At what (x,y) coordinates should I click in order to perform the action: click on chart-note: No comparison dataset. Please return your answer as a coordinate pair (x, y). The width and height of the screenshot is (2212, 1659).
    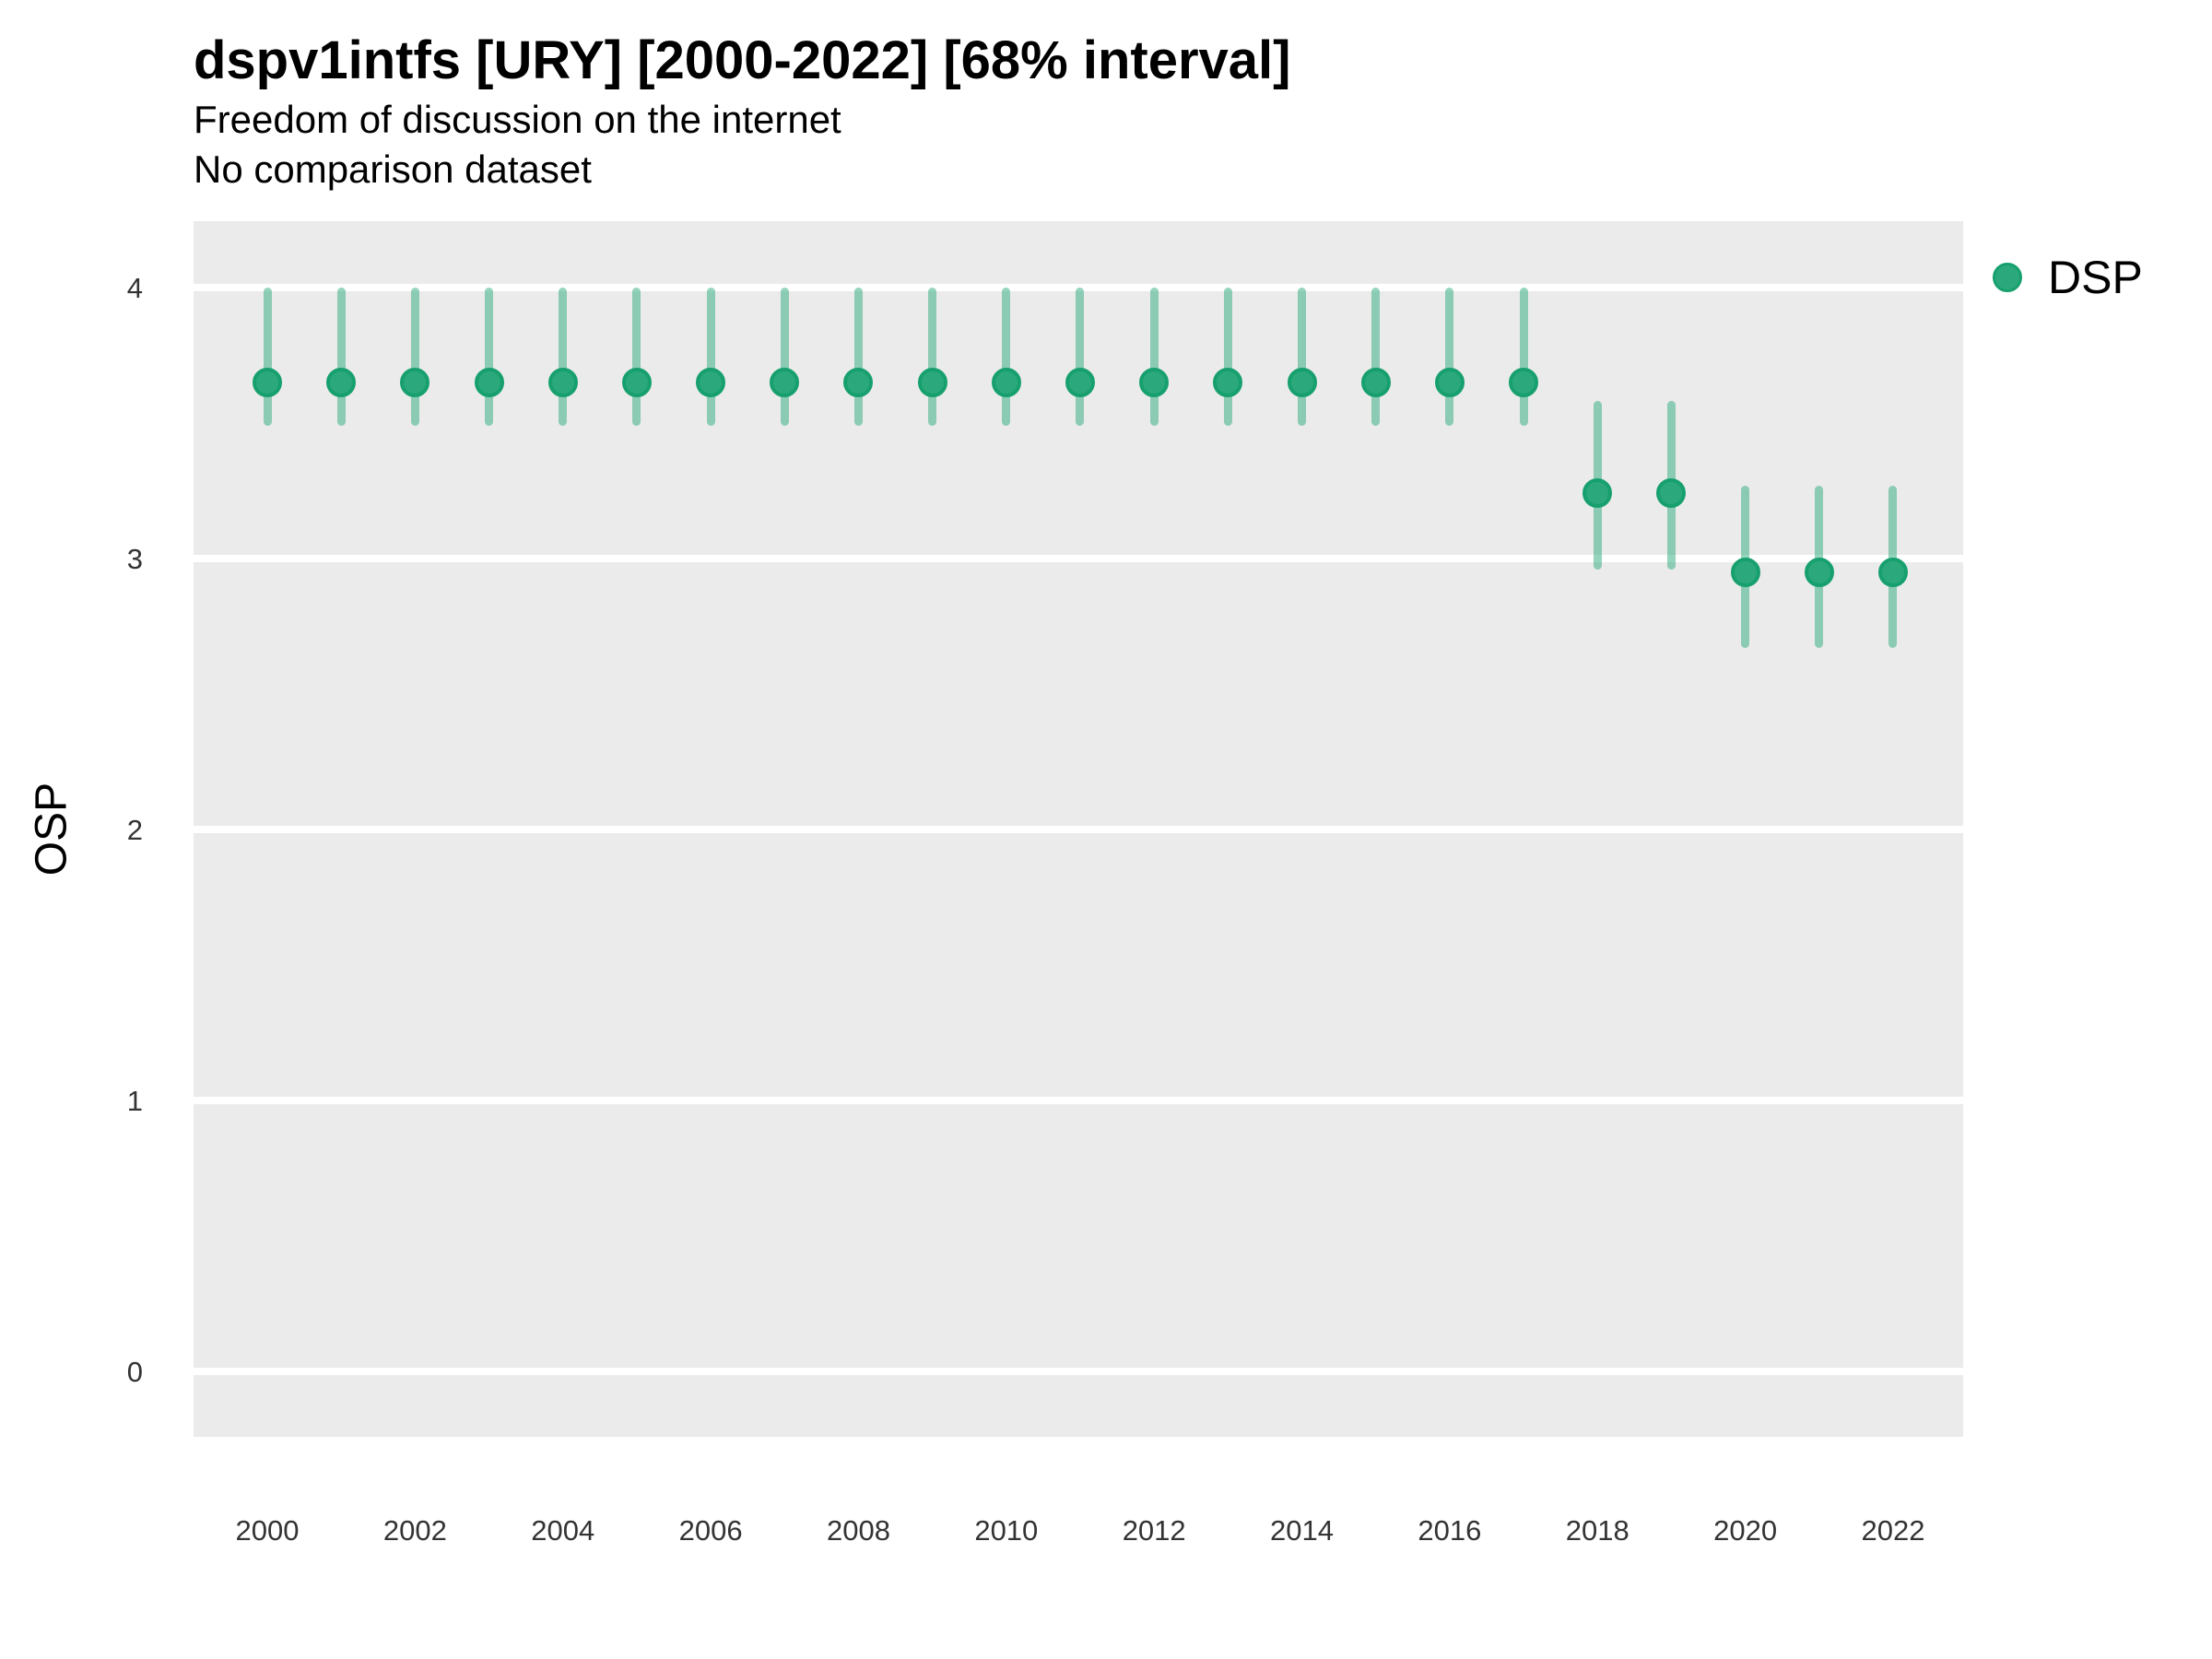
    Looking at the image, I should click on (393, 169).